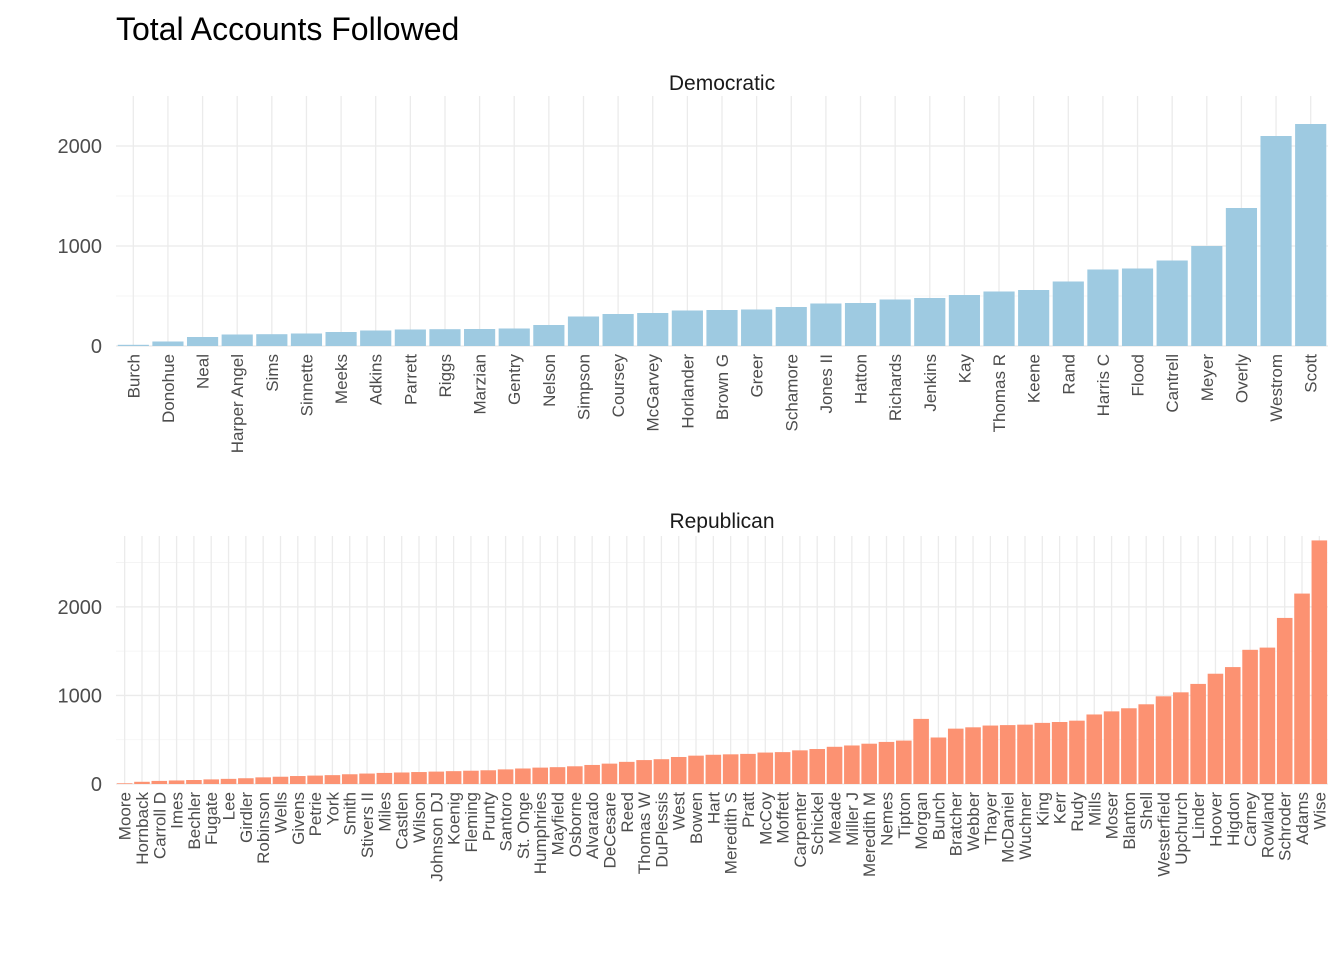  Describe the element at coordinates (80, 696) in the screenshot. I see `y-tick-label: 1000` at that location.